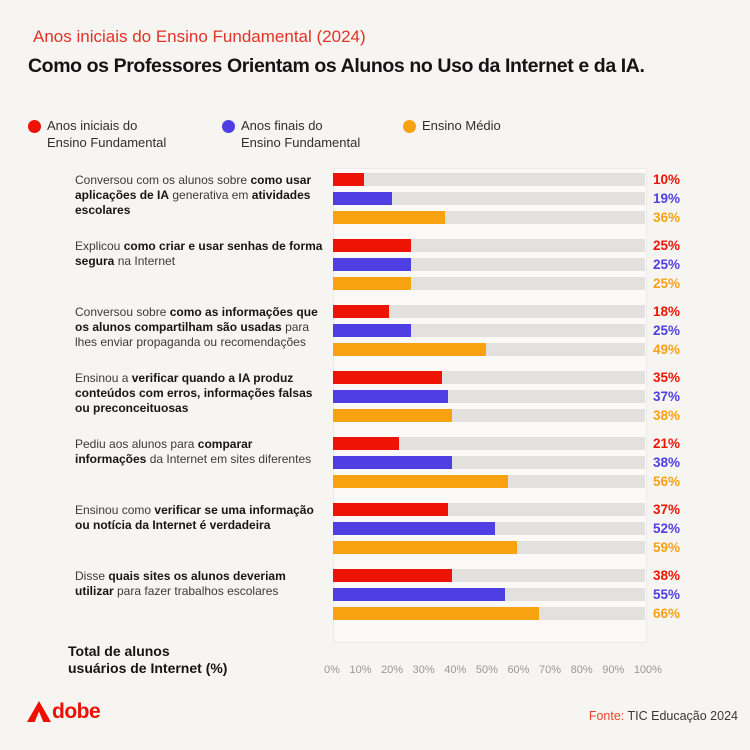 This screenshot has width=750, height=750. Describe the element at coordinates (76, 711) in the screenshot. I see `adobe-wordmark: dobe` at that location.